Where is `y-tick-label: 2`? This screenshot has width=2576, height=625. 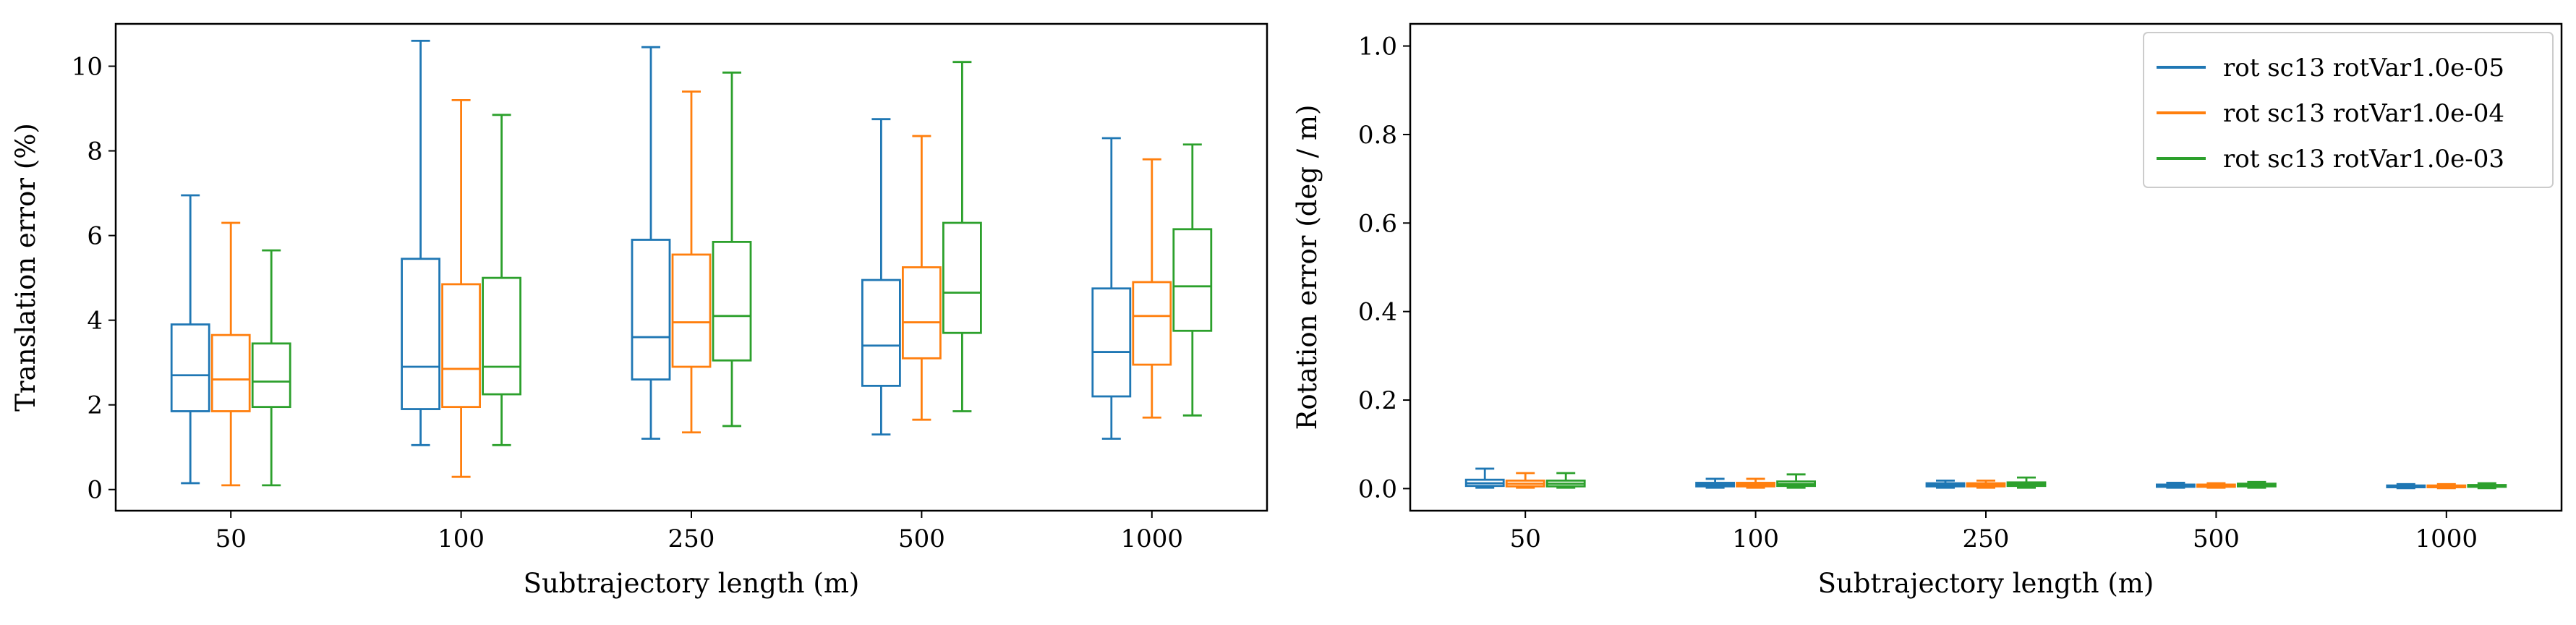 y-tick-label: 2 is located at coordinates (95, 406).